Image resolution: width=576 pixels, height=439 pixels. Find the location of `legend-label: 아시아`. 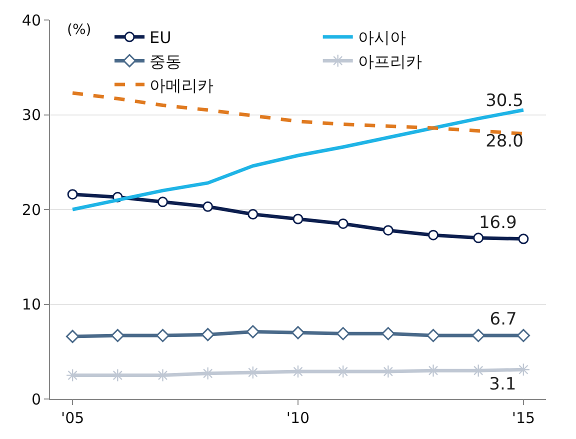

legend-label: 아시아 is located at coordinates (382, 38).